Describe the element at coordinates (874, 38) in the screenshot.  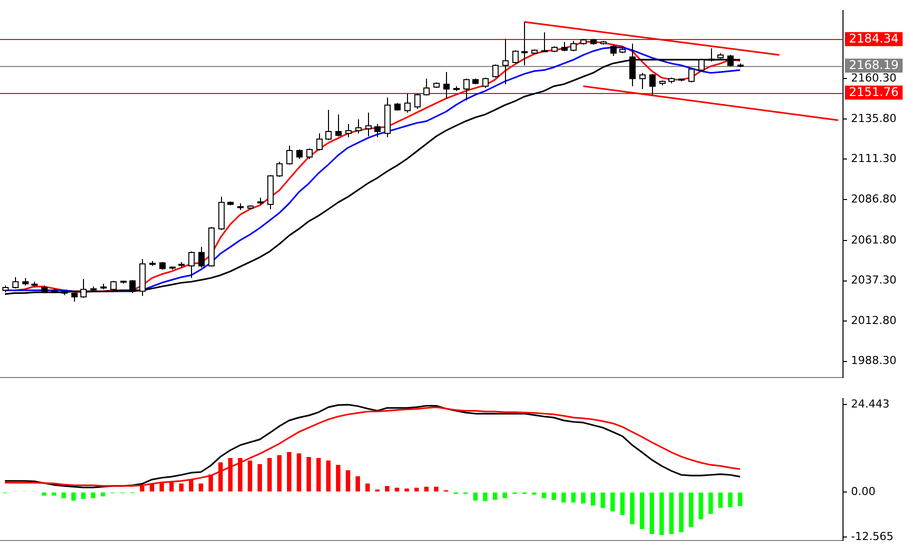
I see `ref-line-label: 2184.34` at that location.